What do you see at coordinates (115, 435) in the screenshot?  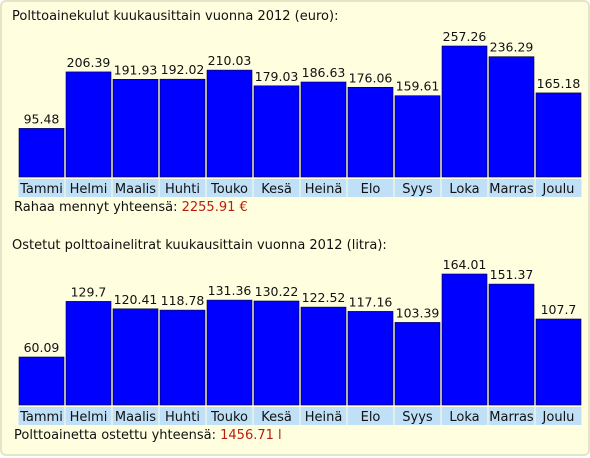 I see `fuel-litres-total-label: Polttoainetta ostettu yhteensä:` at bounding box center [115, 435].